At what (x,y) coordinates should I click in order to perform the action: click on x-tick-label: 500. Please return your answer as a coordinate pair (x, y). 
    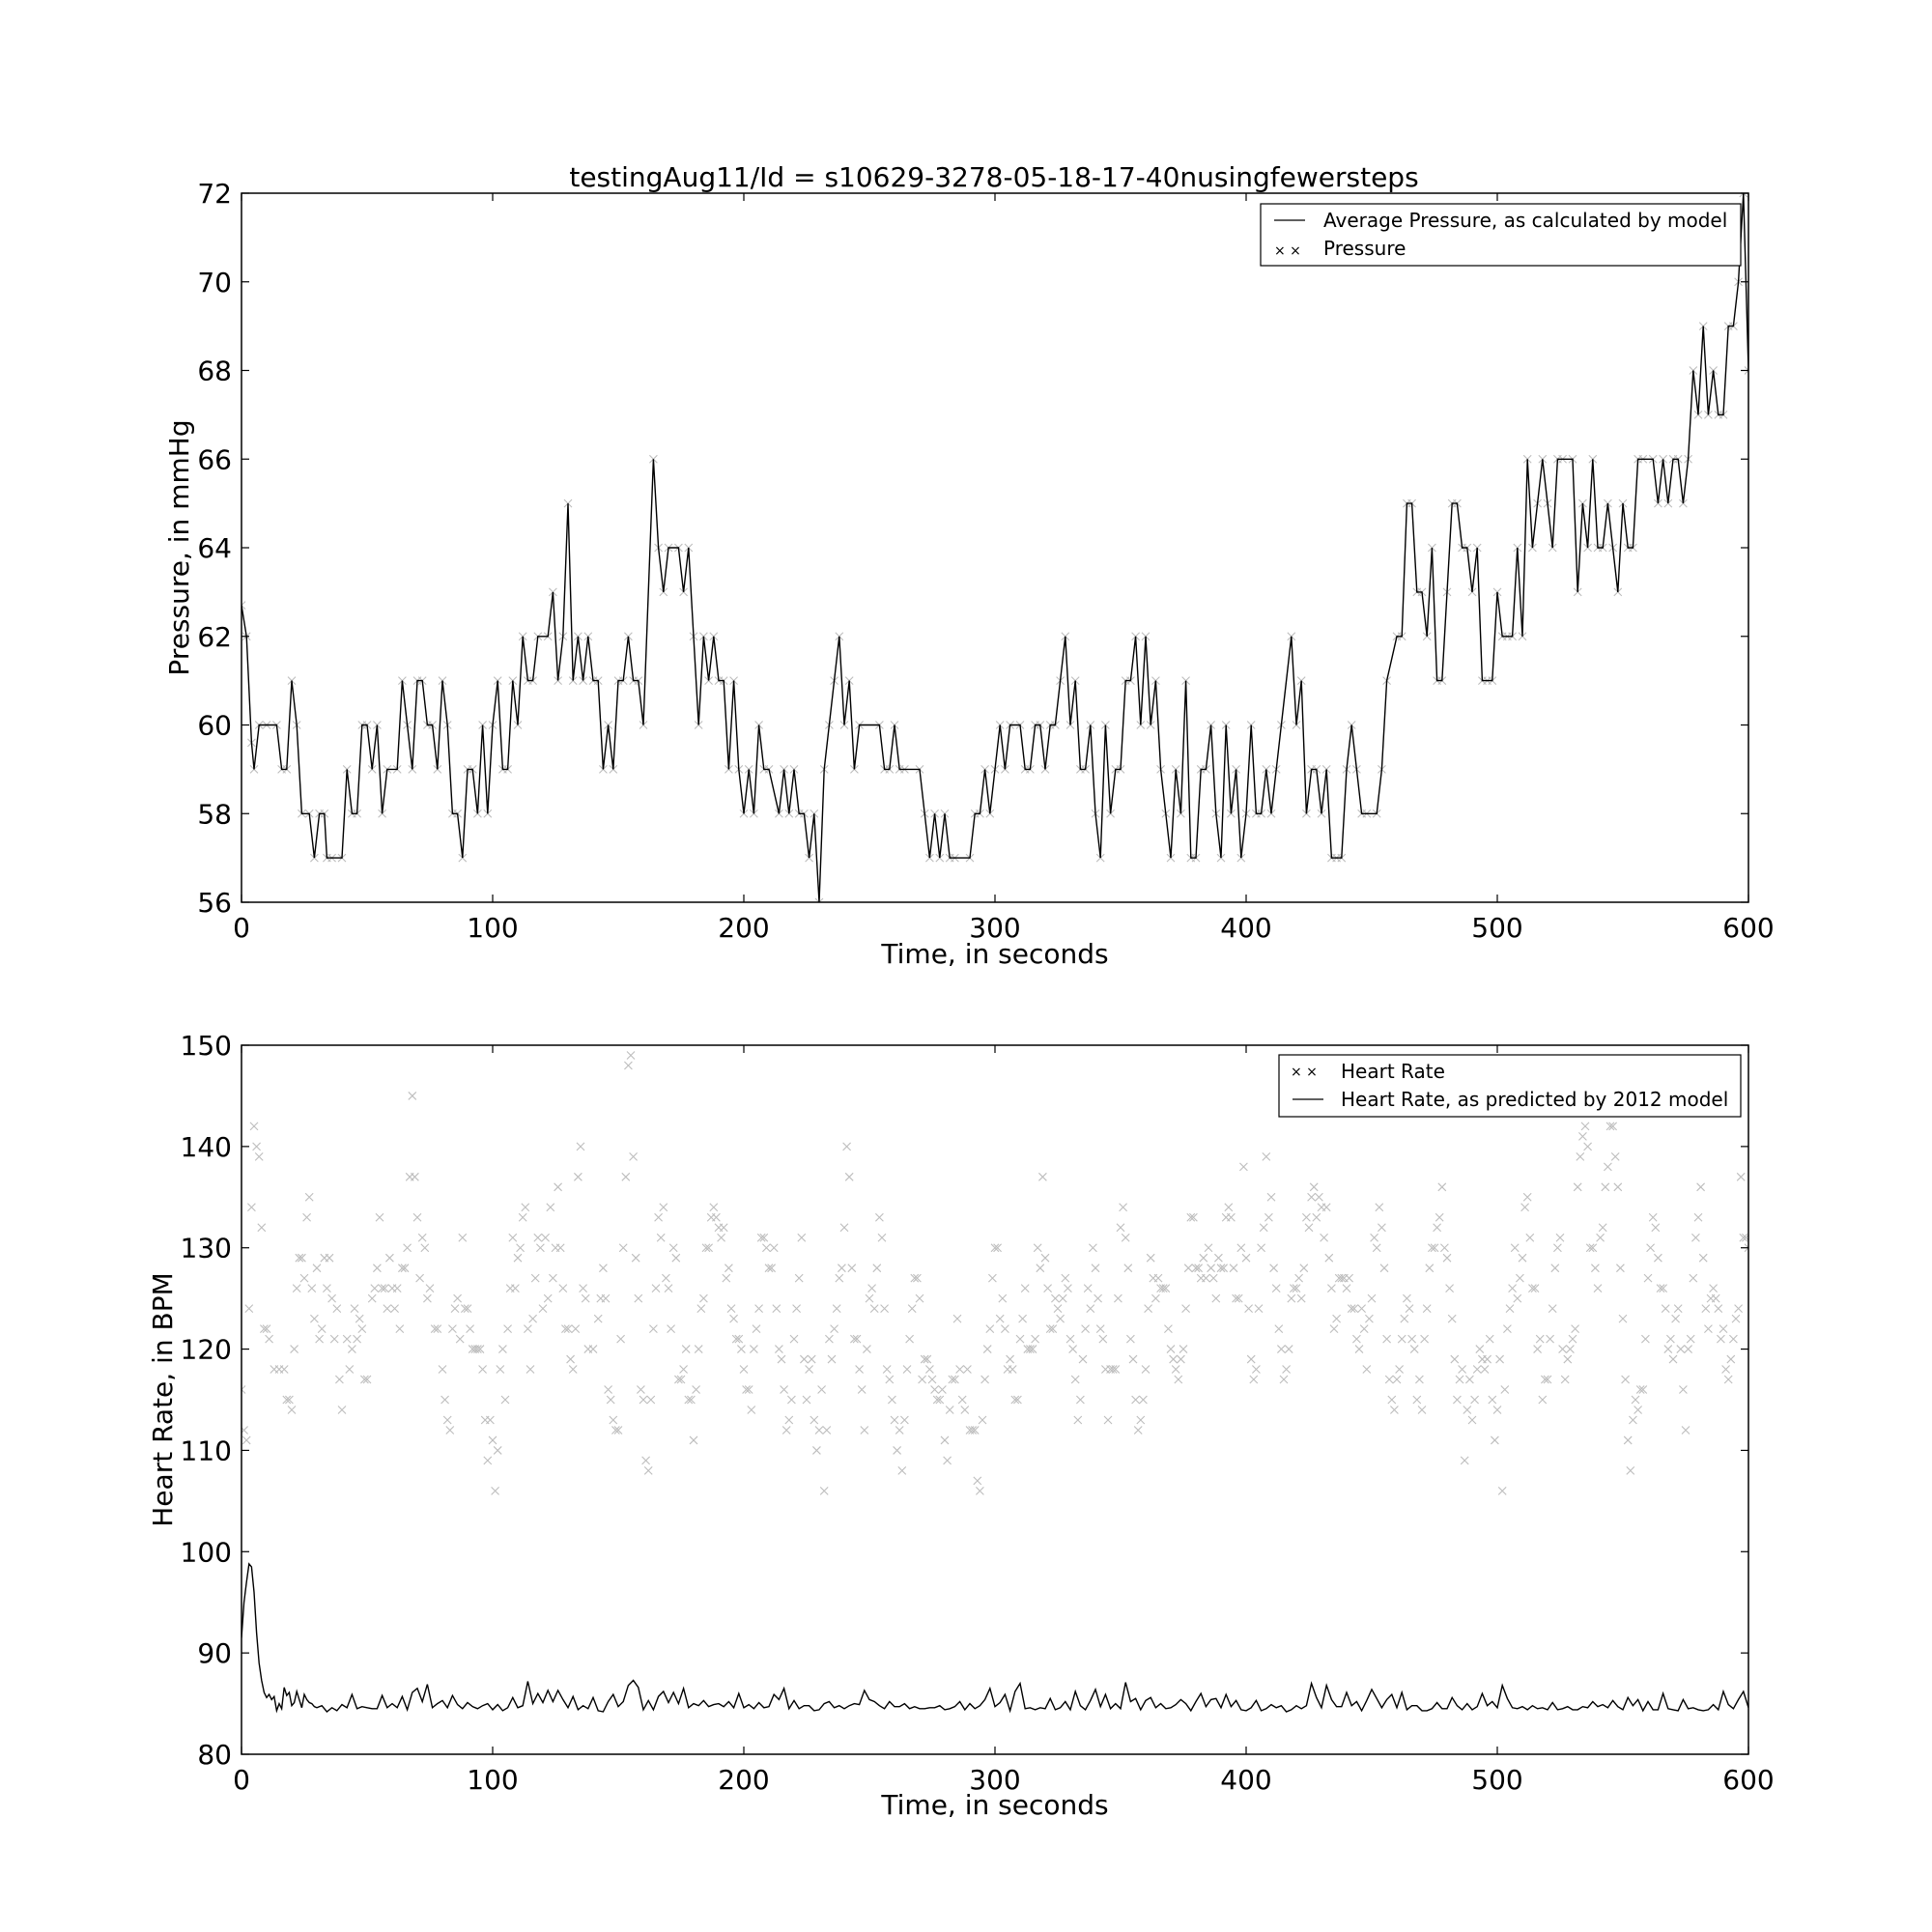
    Looking at the image, I should click on (1496, 928).